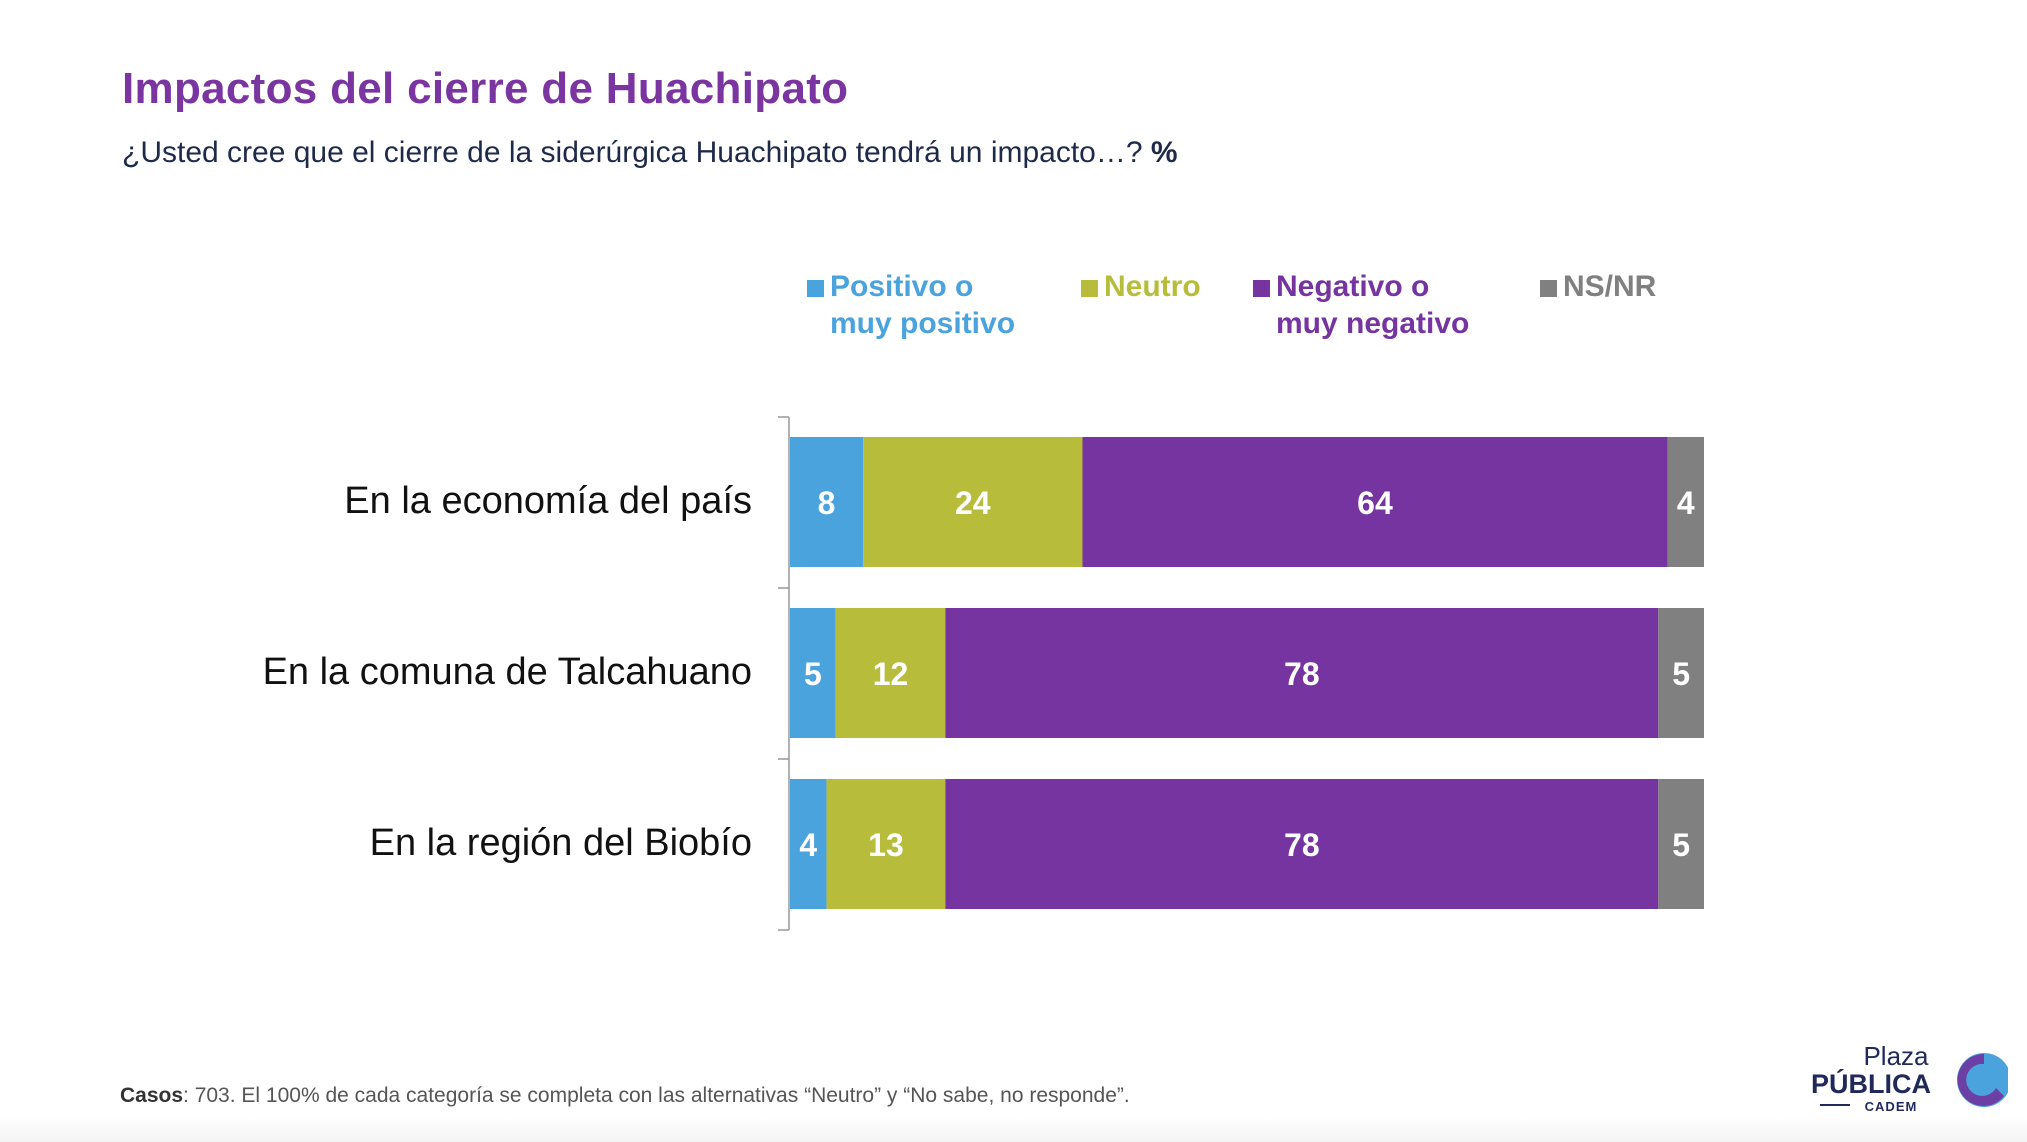 The height and width of the screenshot is (1142, 2027). I want to click on legend-label: Neutro, so click(1152, 286).